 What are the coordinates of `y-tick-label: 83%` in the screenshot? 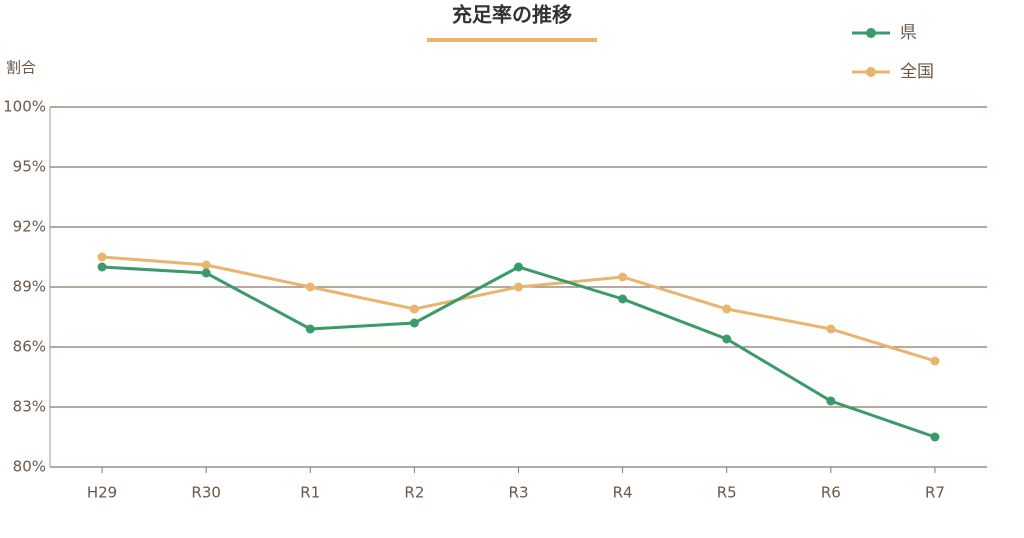 It's located at (29, 407).